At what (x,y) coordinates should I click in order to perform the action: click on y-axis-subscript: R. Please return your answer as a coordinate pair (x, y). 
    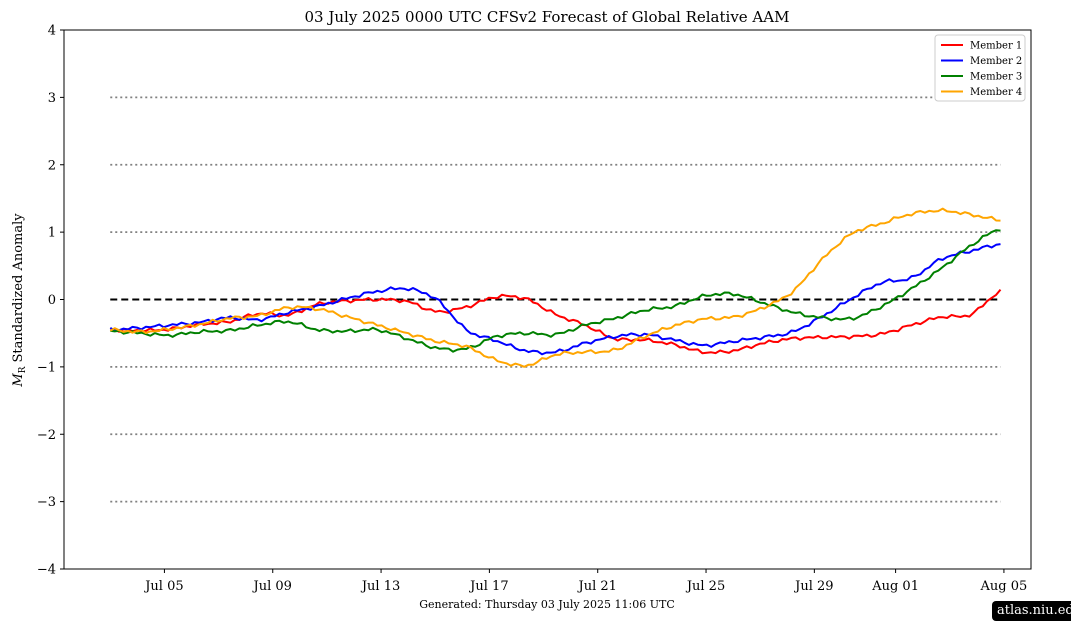
    Looking at the image, I should click on (23, 369).